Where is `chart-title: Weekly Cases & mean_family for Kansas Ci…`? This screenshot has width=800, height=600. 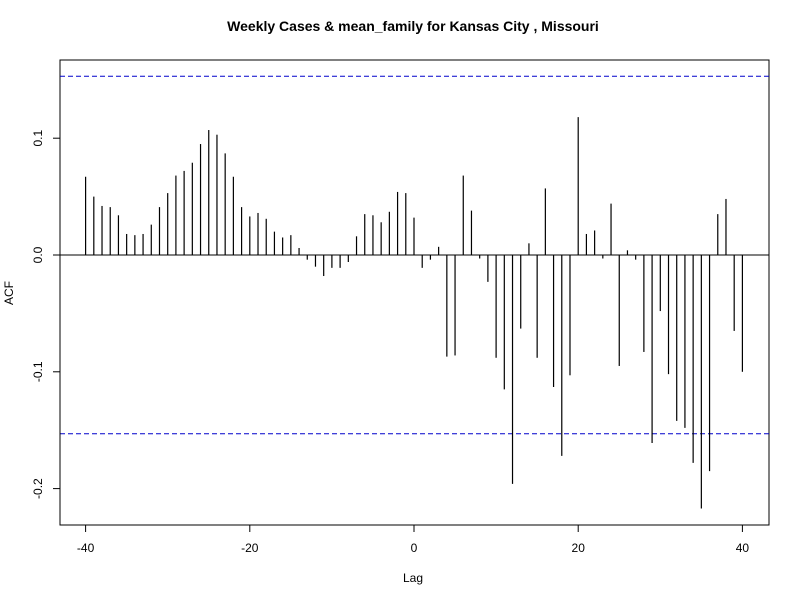 chart-title: Weekly Cases & mean_family for Kansas Ci… is located at coordinates (413, 26).